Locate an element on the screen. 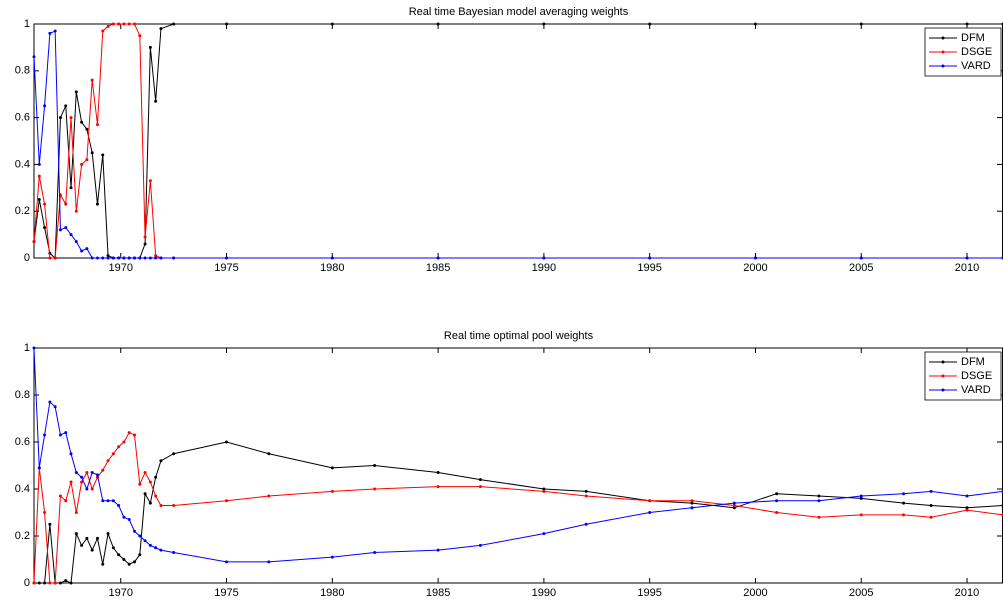 Image resolution: width=1003 pixels, height=603 pixels. chart-title: Real time optimal pool weights is located at coordinates (519, 336).